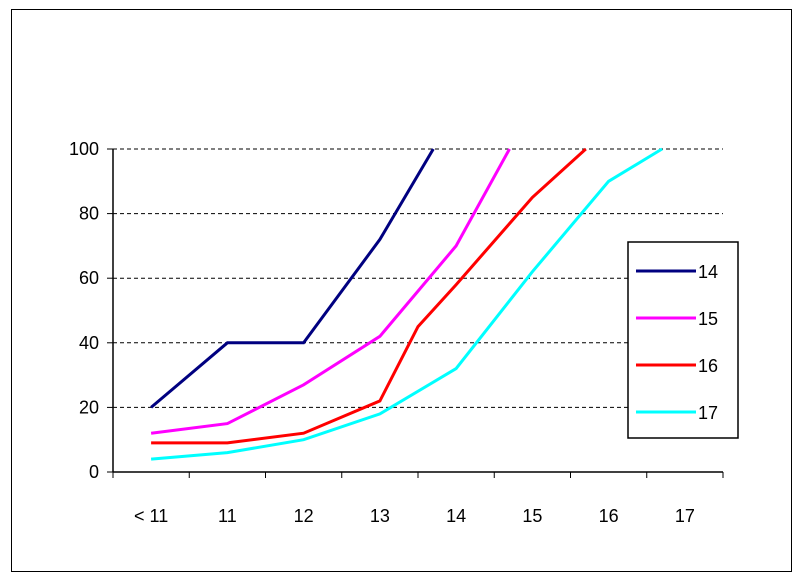  I want to click on y-tick-label: 100, so click(84, 149).